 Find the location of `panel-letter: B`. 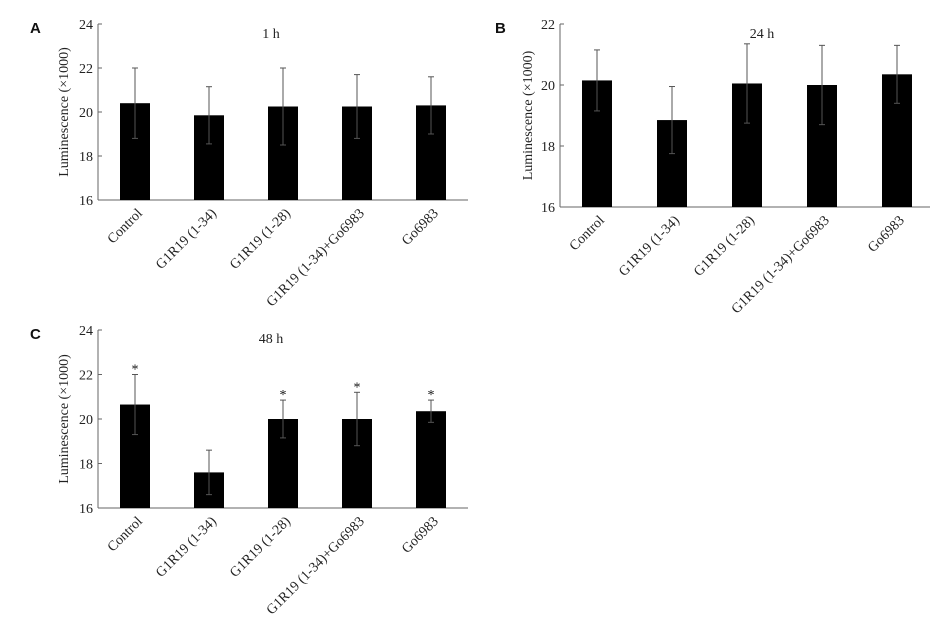

panel-letter: B is located at coordinates (500, 28).